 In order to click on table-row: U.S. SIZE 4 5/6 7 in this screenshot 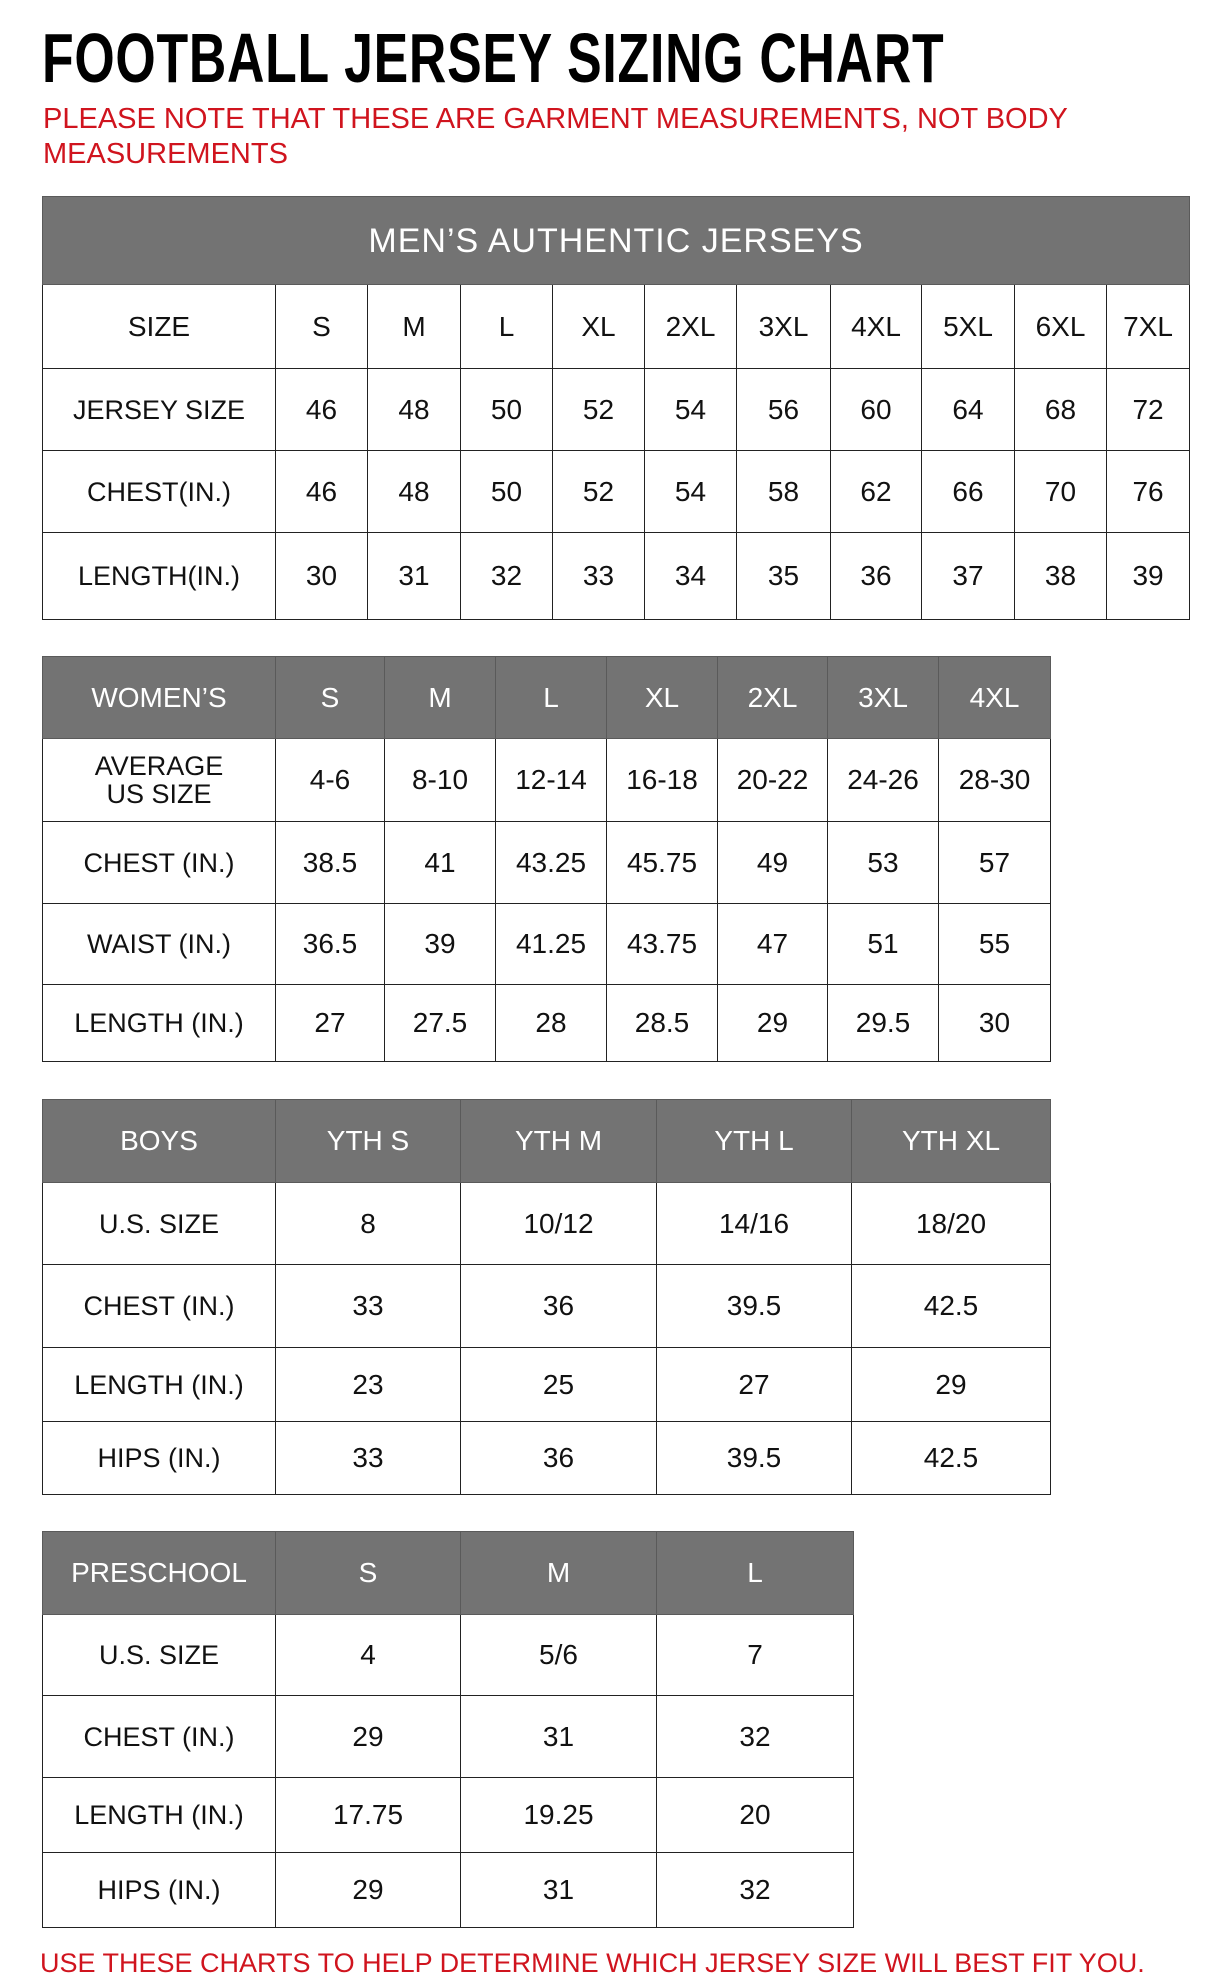, I will do `click(448, 1655)`.